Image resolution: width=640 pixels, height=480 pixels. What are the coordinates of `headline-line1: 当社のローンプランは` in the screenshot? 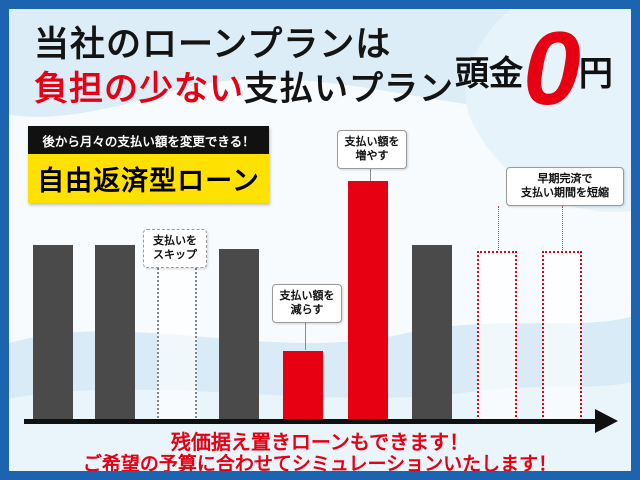 It's located at (213, 44).